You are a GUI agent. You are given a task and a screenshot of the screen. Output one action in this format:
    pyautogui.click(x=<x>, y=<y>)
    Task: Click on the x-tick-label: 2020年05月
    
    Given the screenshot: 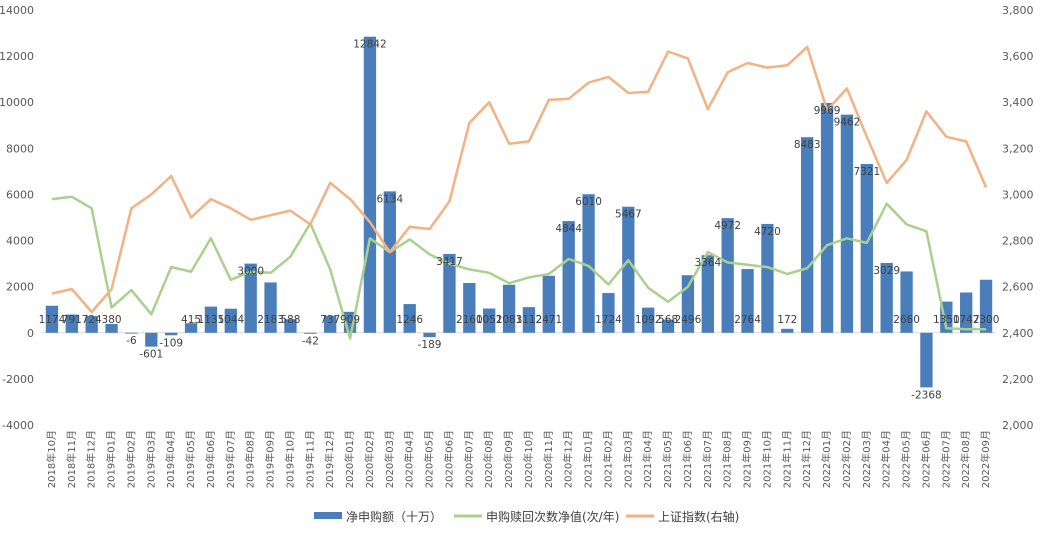 What is the action you would take?
    pyautogui.click(x=429, y=459)
    